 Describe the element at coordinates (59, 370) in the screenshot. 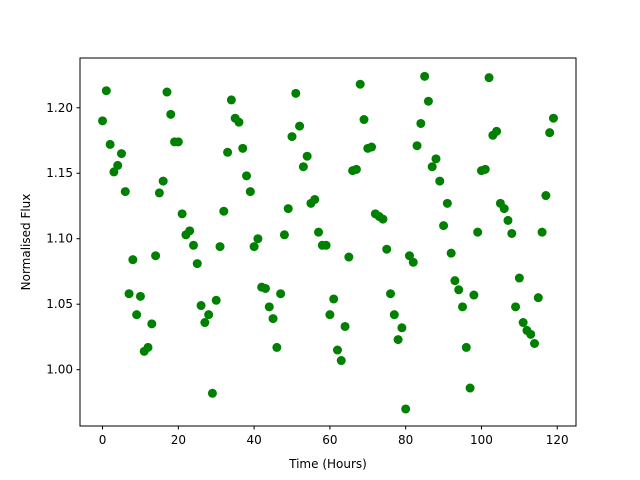

I see `y-tick-label: 1.00` at that location.